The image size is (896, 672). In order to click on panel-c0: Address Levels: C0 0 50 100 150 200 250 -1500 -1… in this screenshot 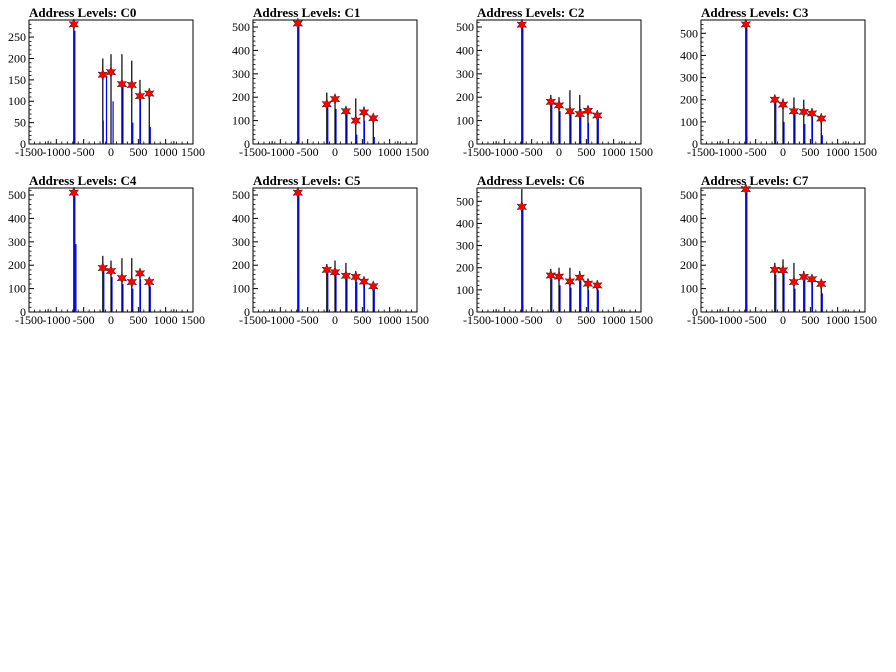, I will do `click(106, 82)`.